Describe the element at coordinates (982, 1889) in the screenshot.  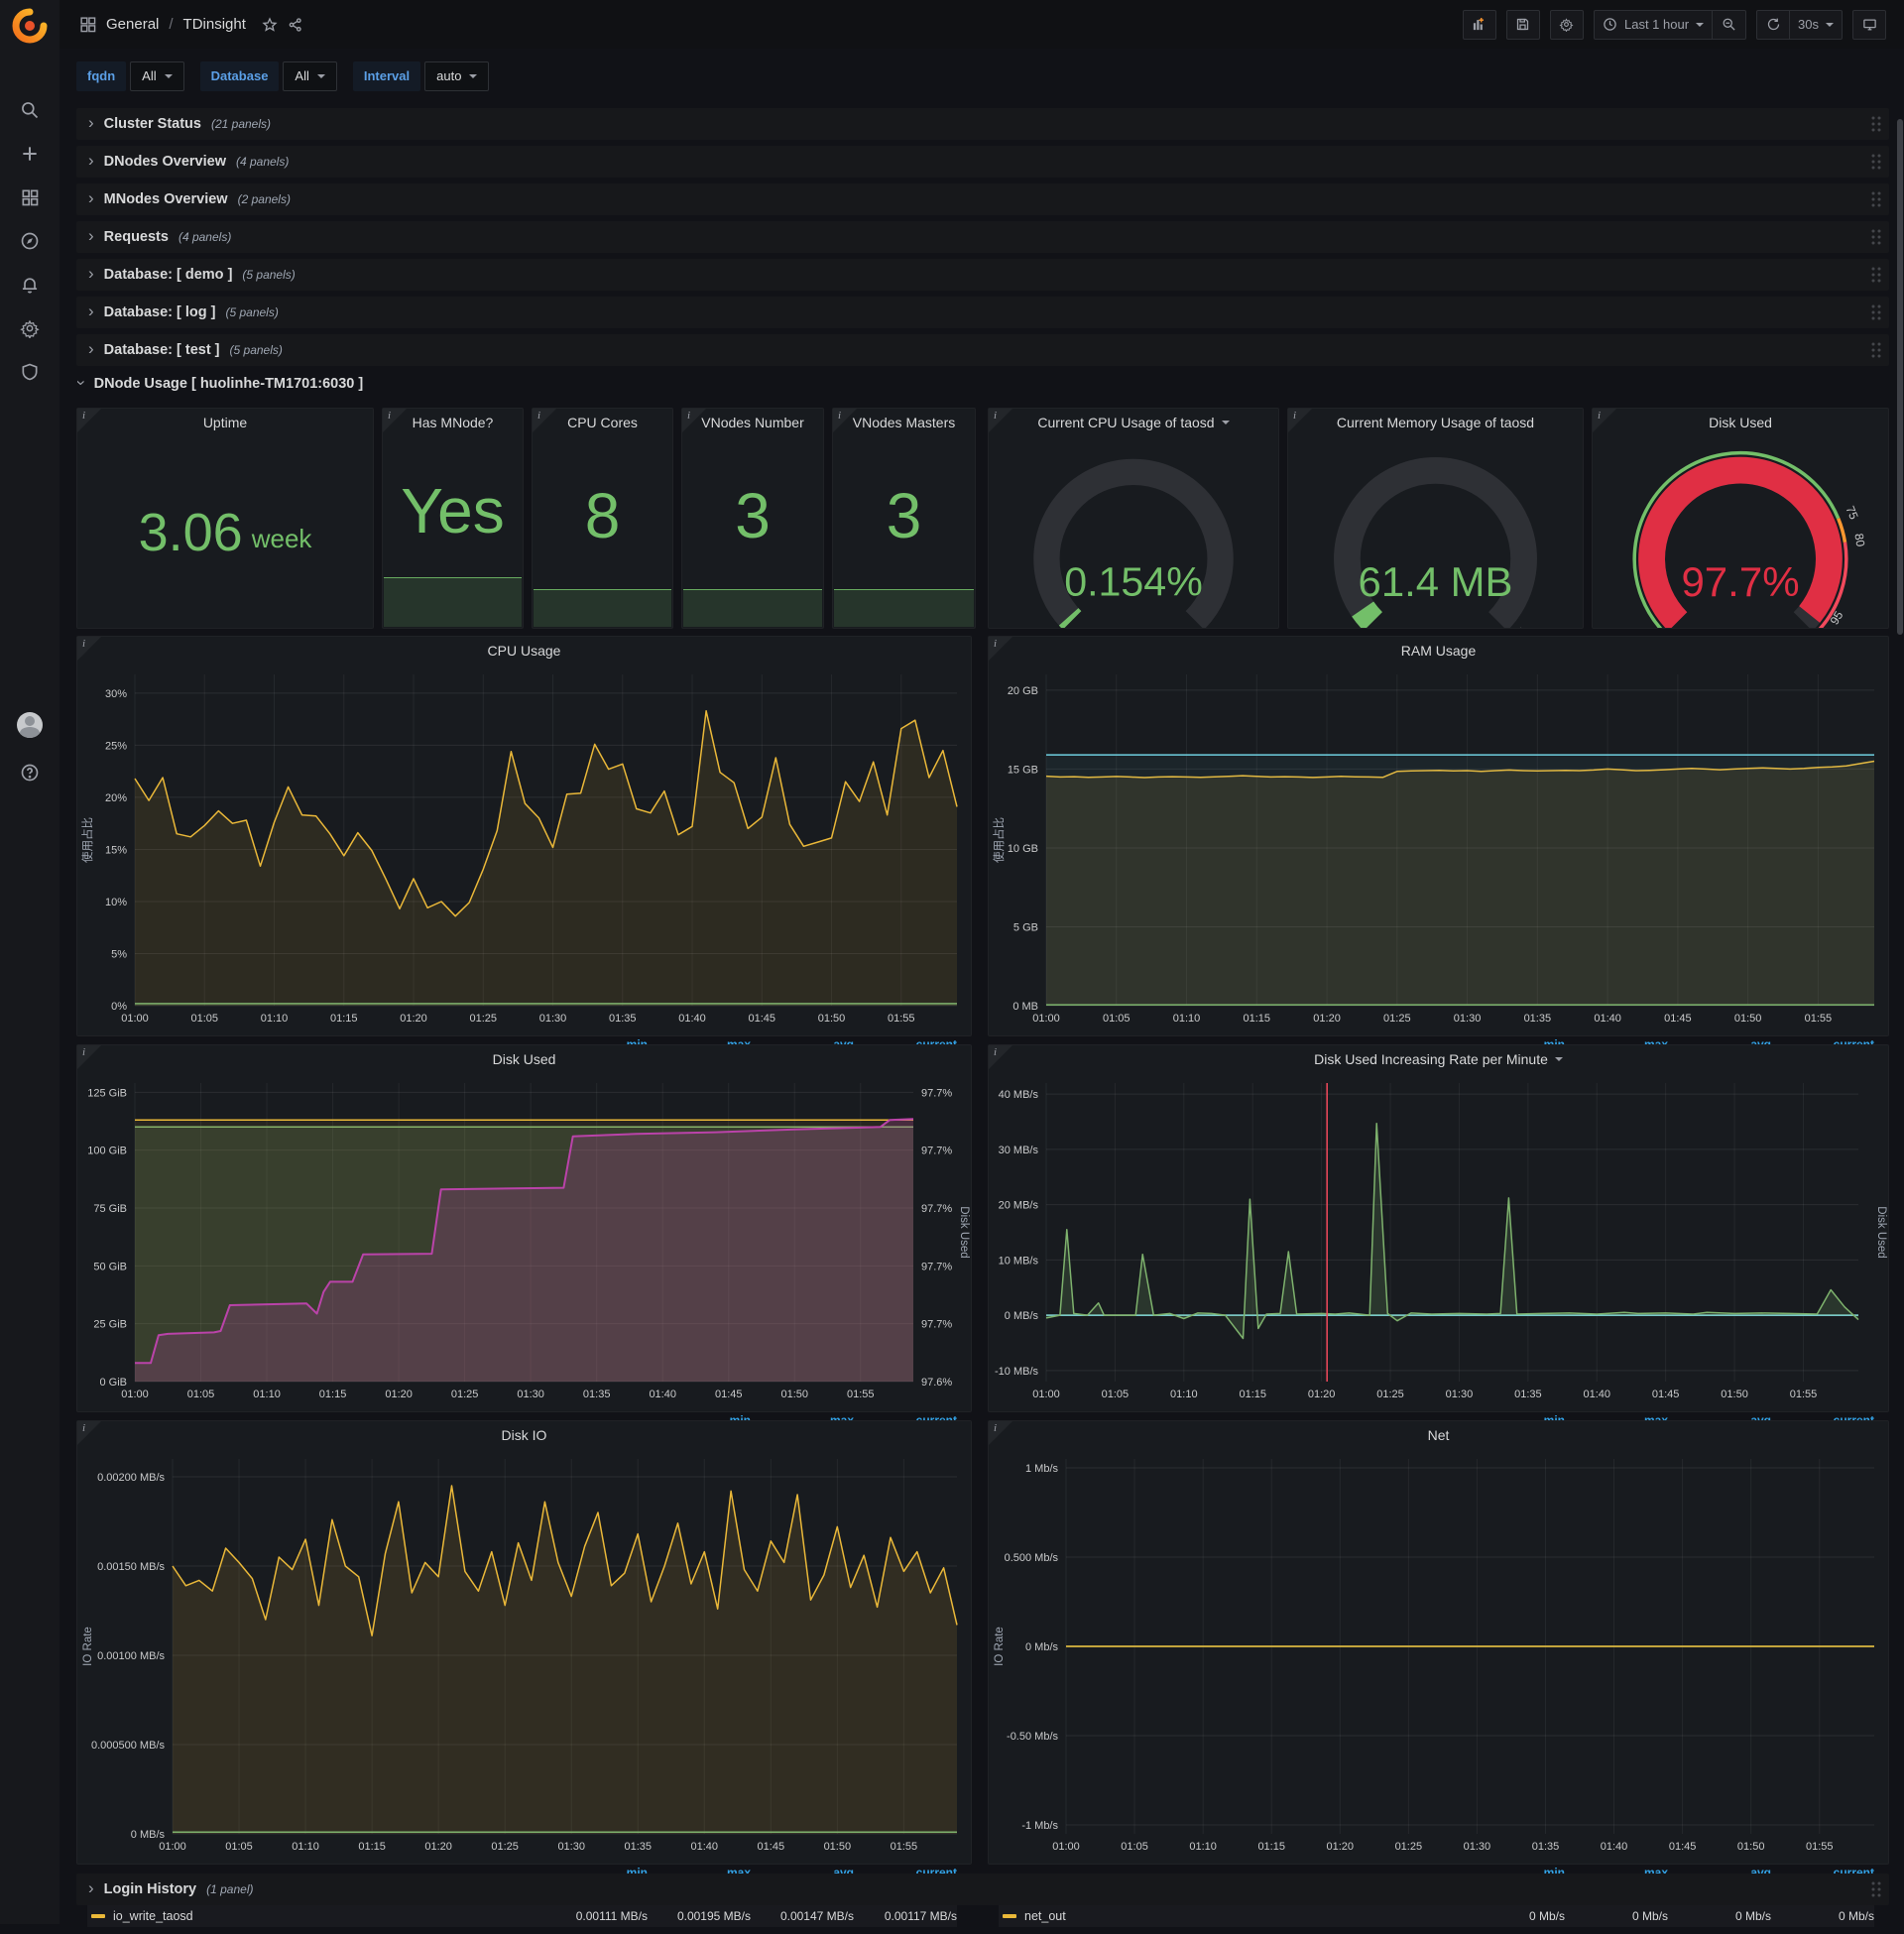
I see `row-login-history: › Login History (1 panel)` at that location.